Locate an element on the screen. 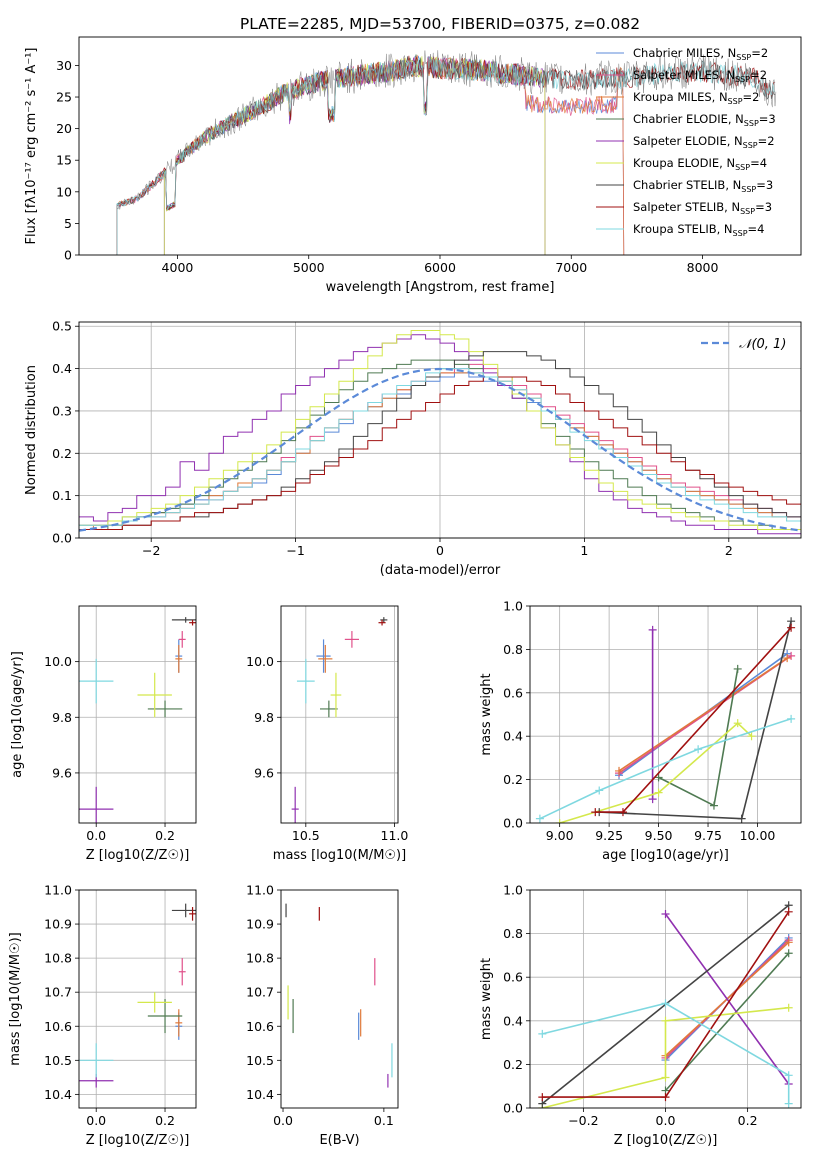 The image size is (819, 1170). mass_weight_vs_Z-ytick-label: 0.2 is located at coordinates (513, 1064).